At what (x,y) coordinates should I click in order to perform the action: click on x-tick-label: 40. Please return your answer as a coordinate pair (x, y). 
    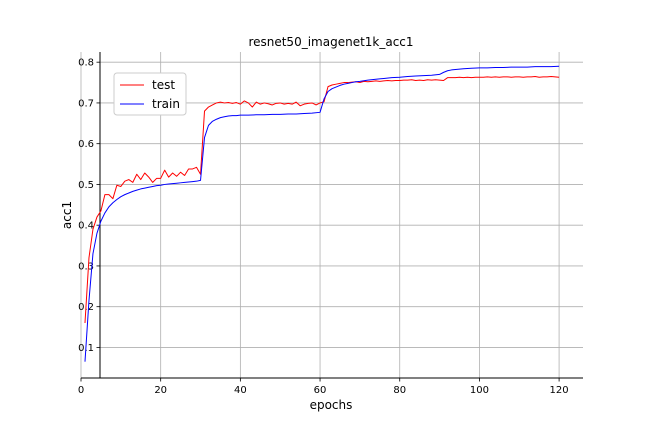
    Looking at the image, I should click on (240, 390).